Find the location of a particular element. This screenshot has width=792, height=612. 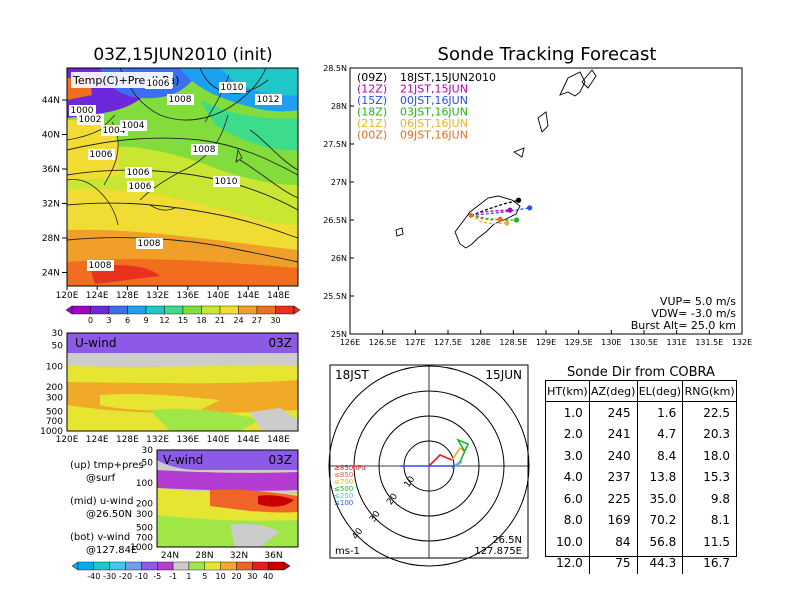

track-lon-tick: 126.5E is located at coordinates (383, 342).